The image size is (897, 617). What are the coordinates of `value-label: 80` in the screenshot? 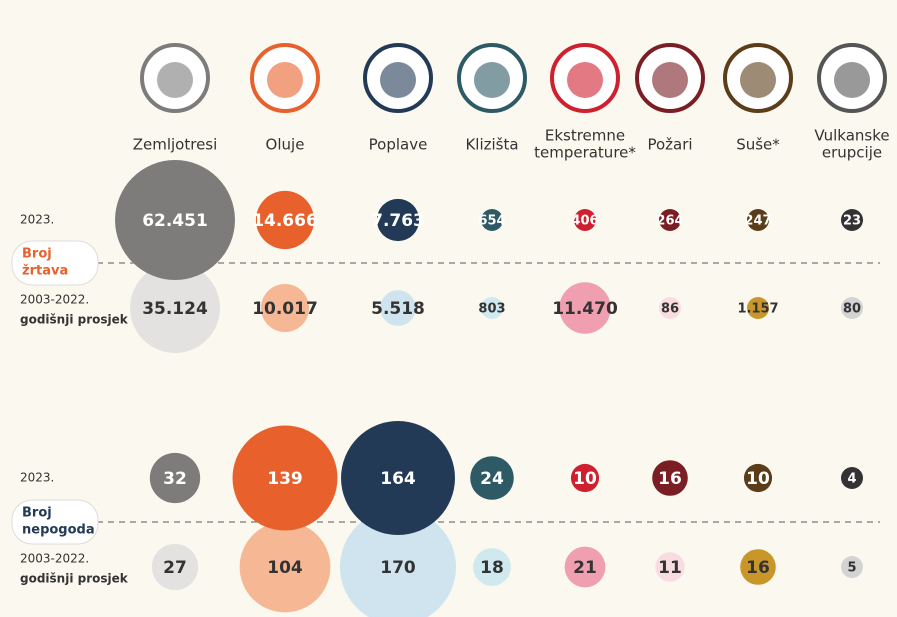 It's located at (852, 309).